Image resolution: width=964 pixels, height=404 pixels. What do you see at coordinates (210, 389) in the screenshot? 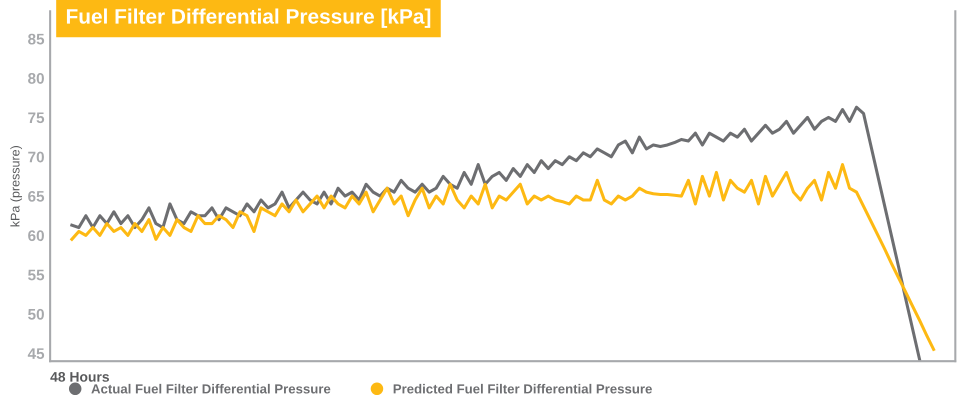
I see `legend-label: Actual Fuel Filter Differential Pressure` at bounding box center [210, 389].